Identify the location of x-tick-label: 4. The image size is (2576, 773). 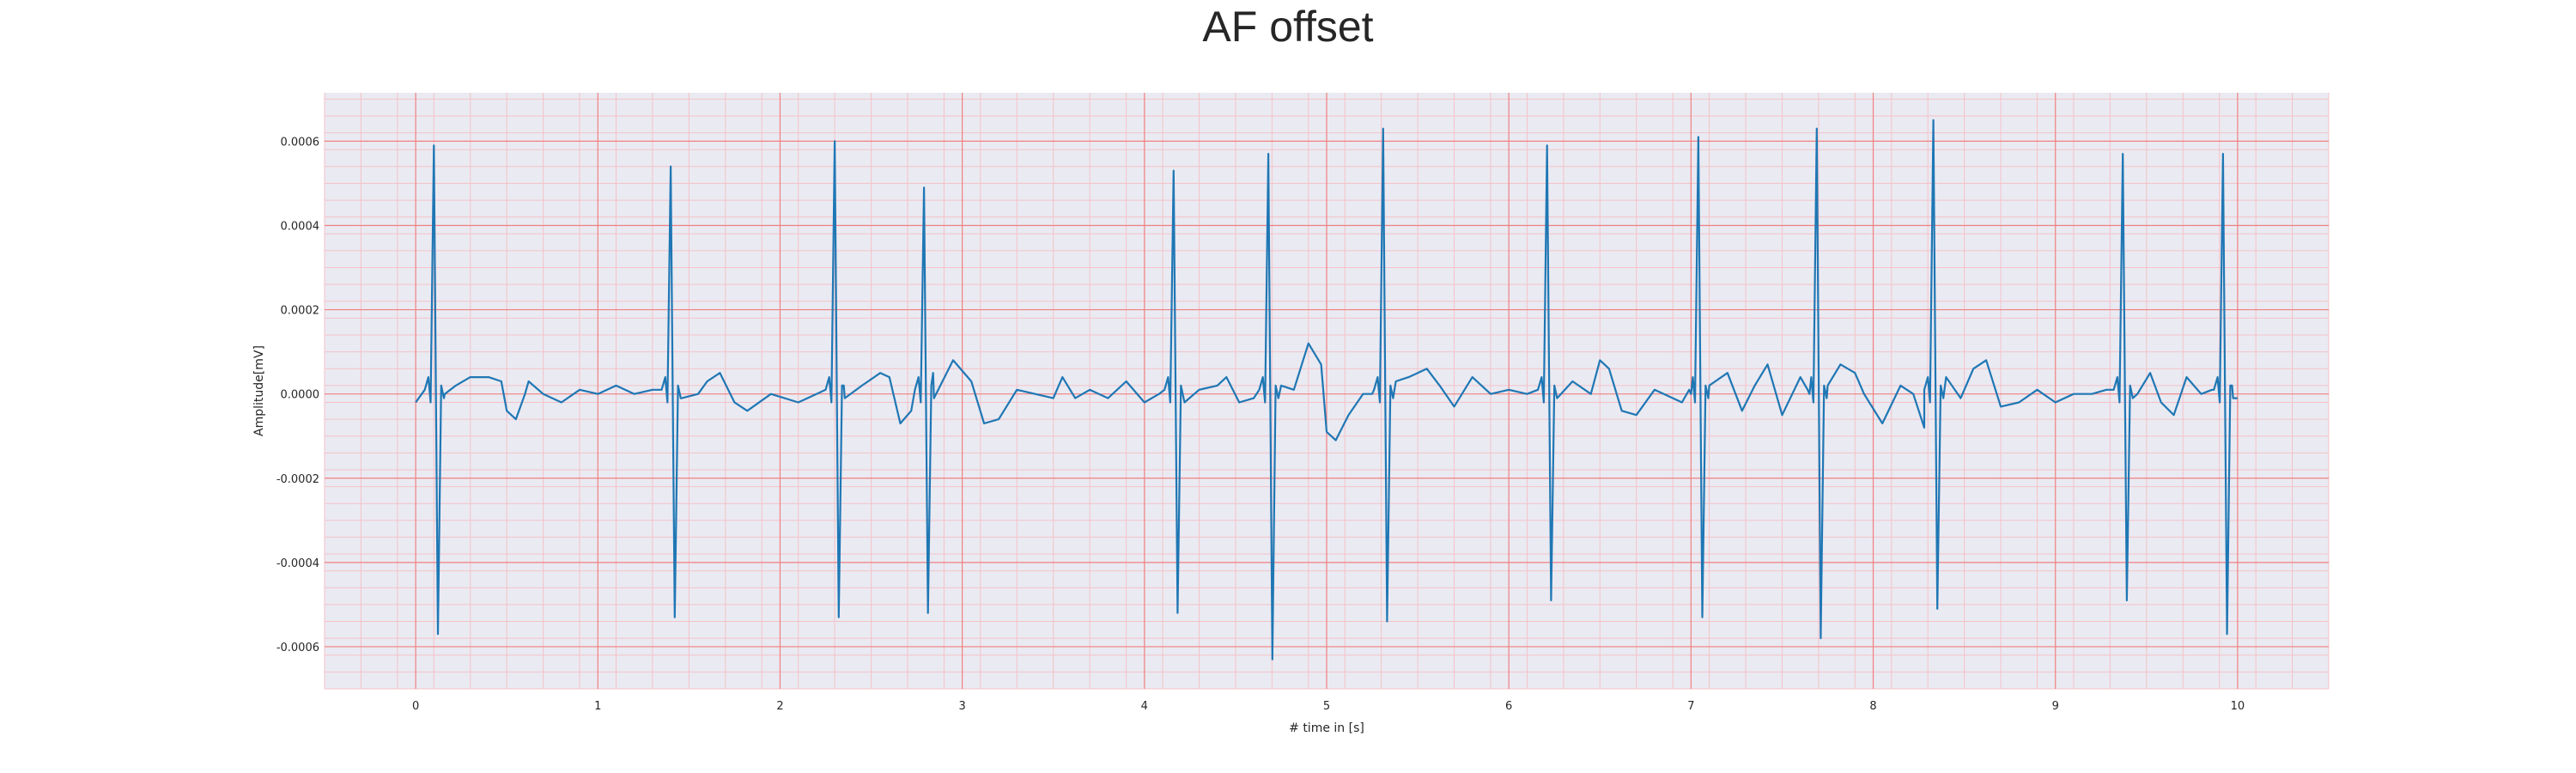
(1144, 706).